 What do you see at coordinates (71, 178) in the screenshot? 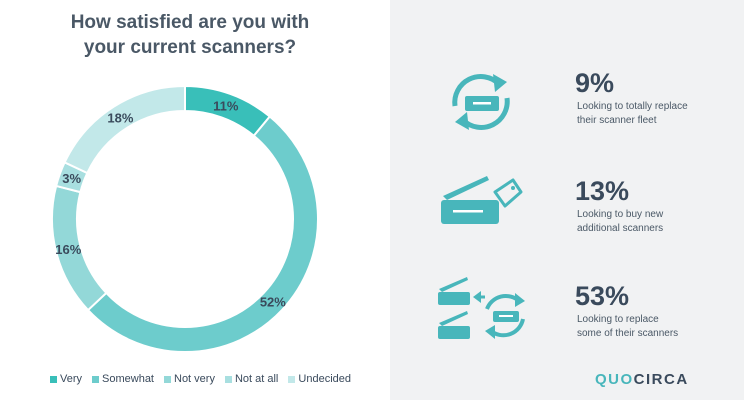
I see `donut-slice-label: 3%` at bounding box center [71, 178].